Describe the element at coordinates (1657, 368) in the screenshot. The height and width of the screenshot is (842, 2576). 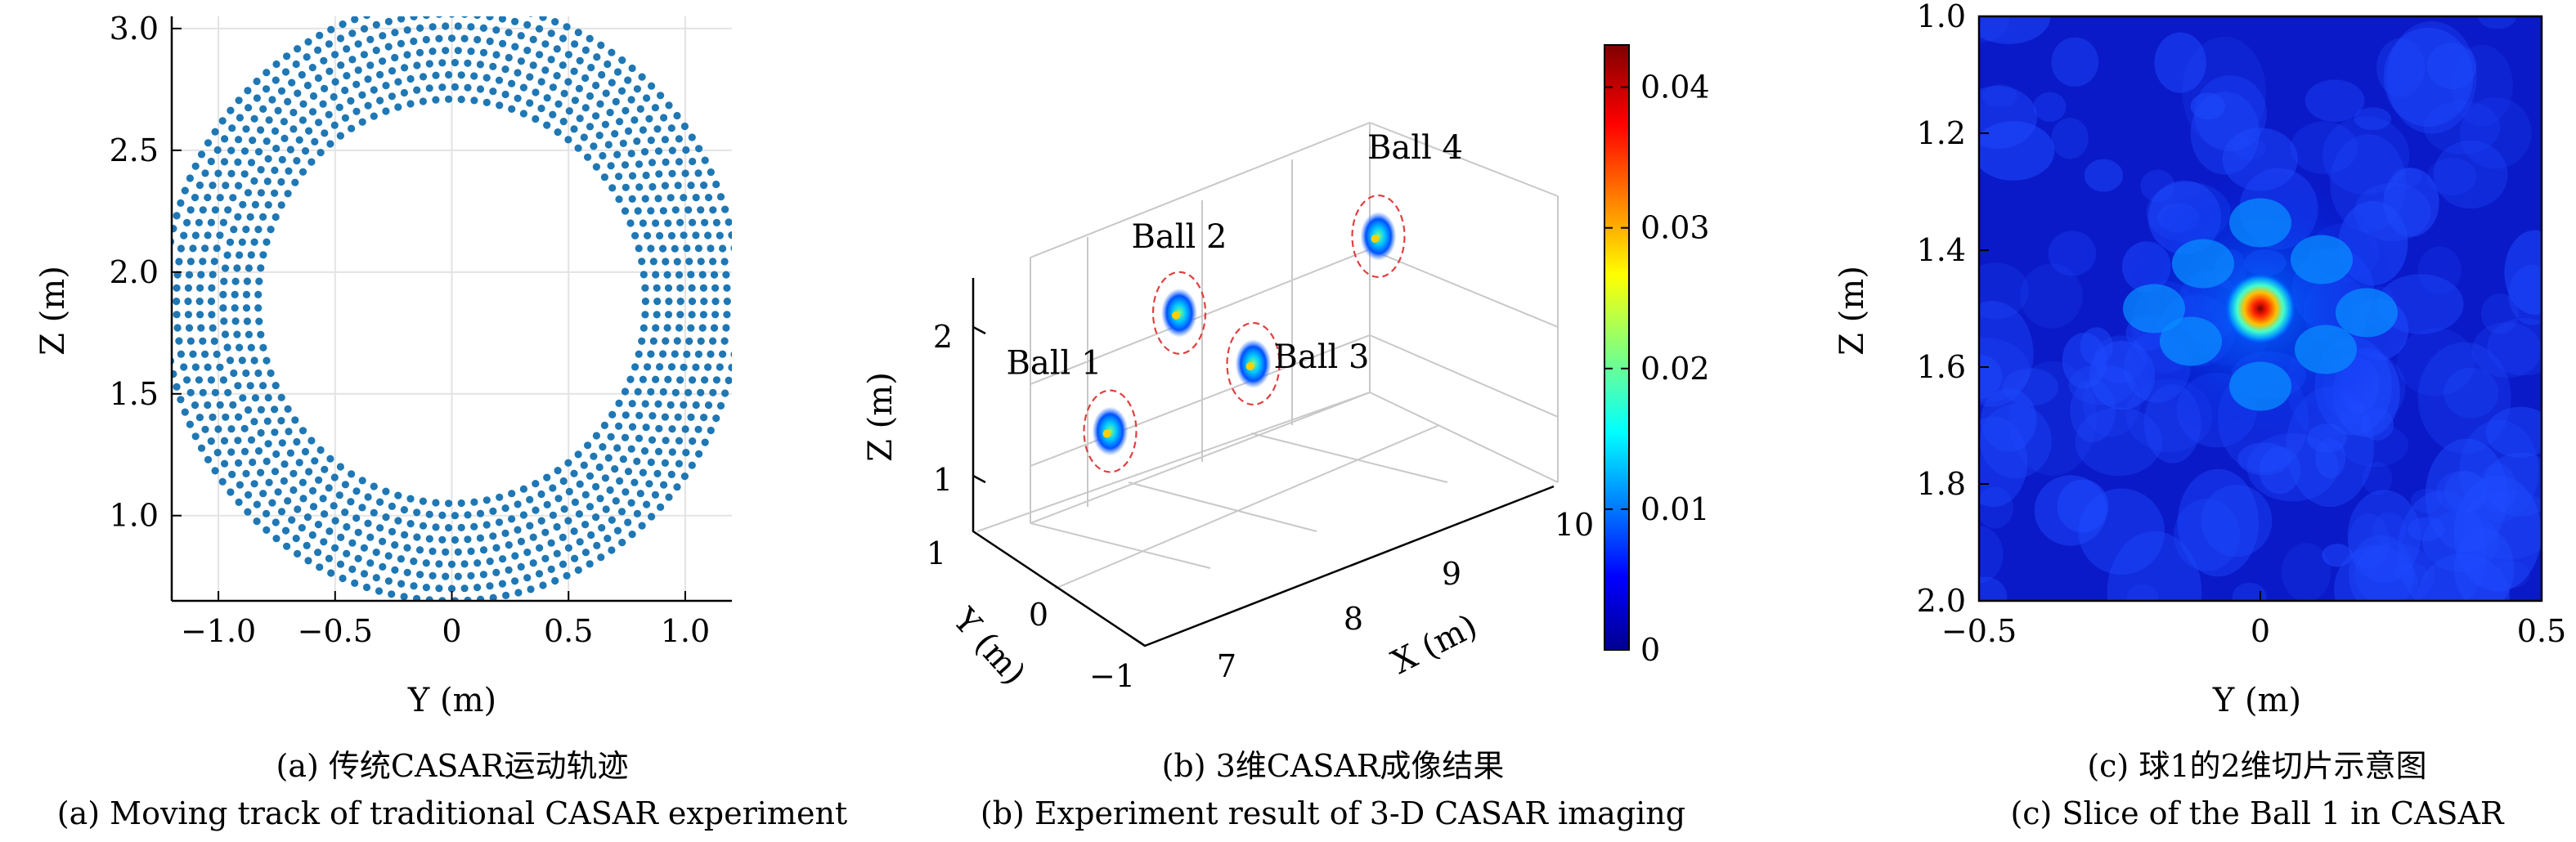
I see `colorbar-ticks: 0 0.01 0.02 0.03 0.04` at that location.